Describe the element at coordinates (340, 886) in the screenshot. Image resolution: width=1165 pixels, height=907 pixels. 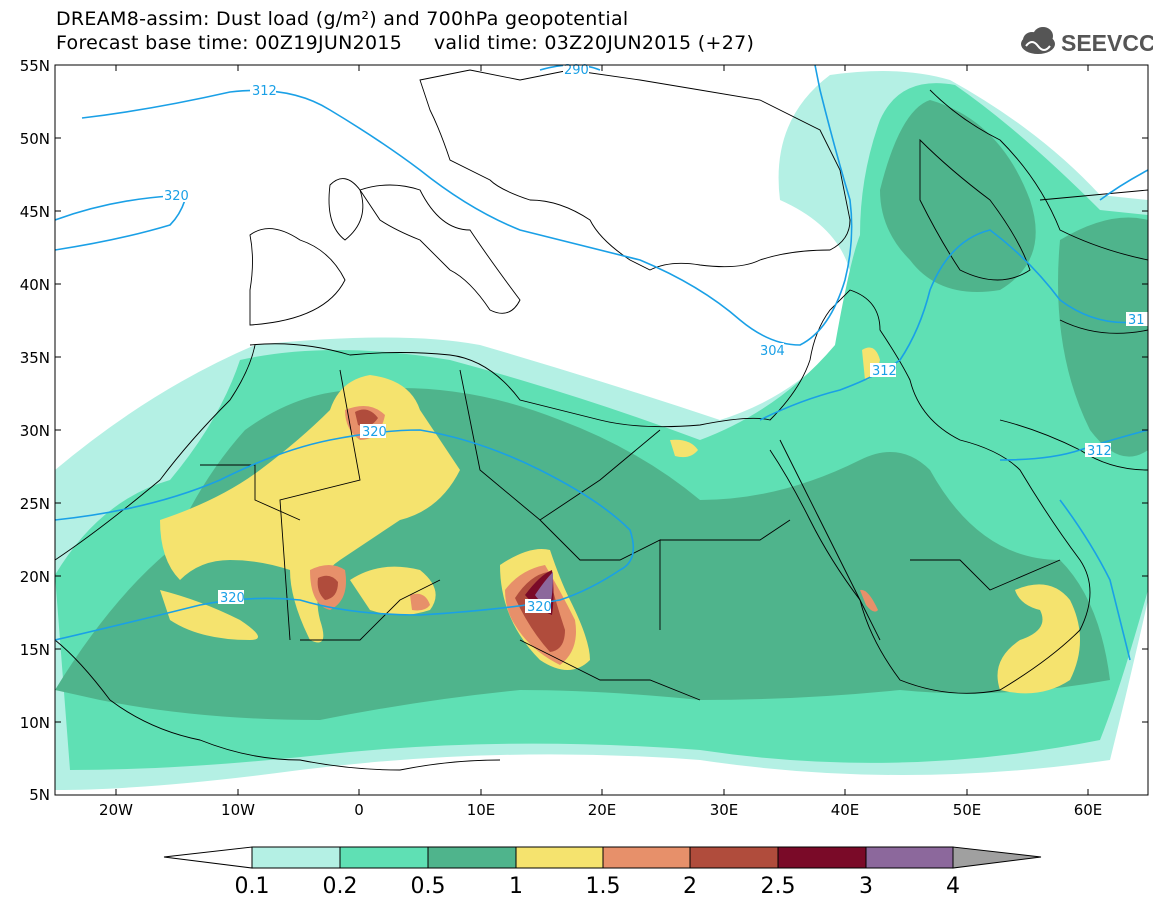
I see `colorbar-label-0.2: 0.2` at that location.